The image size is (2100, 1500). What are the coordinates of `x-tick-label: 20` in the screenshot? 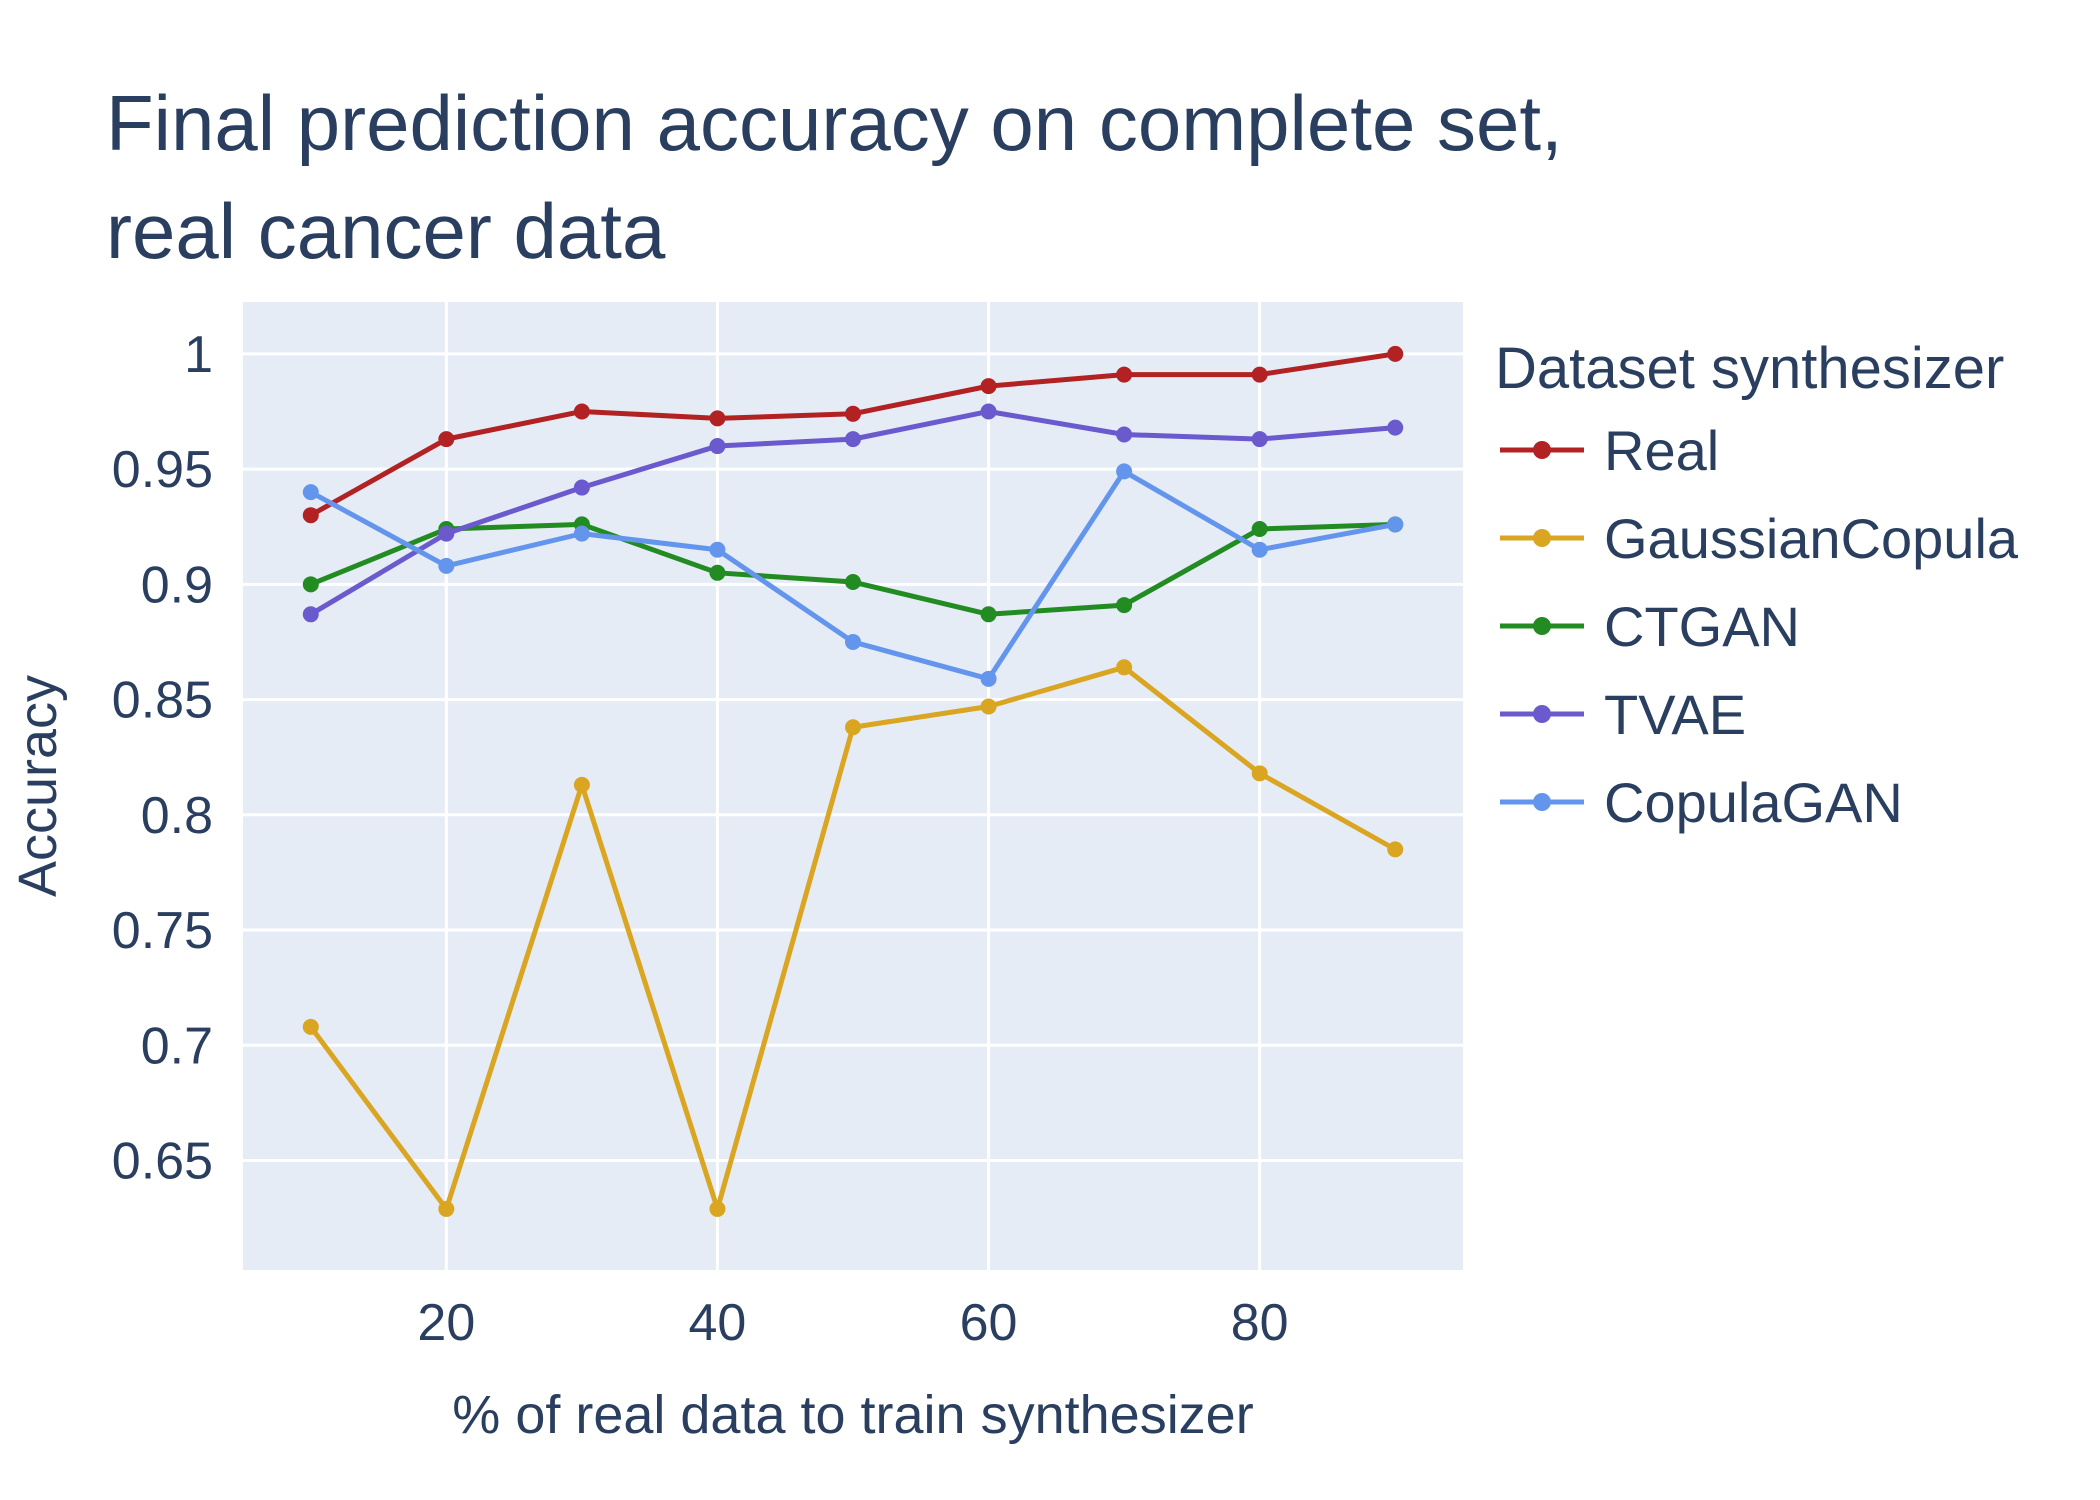 It's located at (446, 1323).